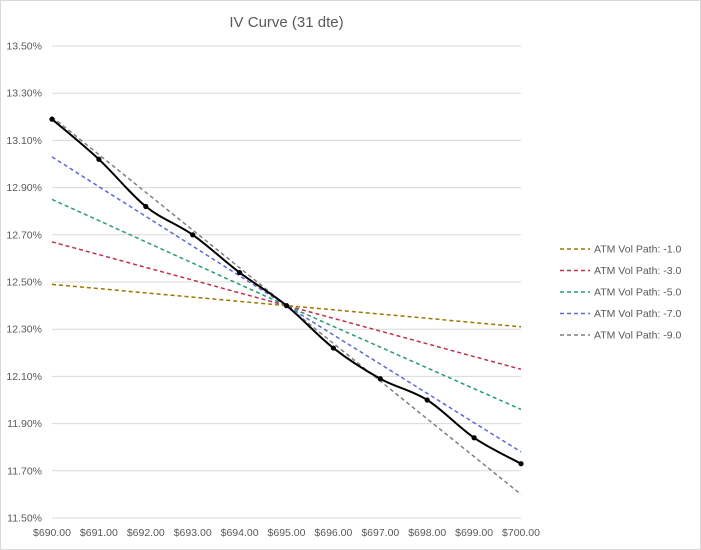 The width and height of the screenshot is (701, 550). I want to click on legend-label: ATM Vol Path: -9.0, so click(638, 336).